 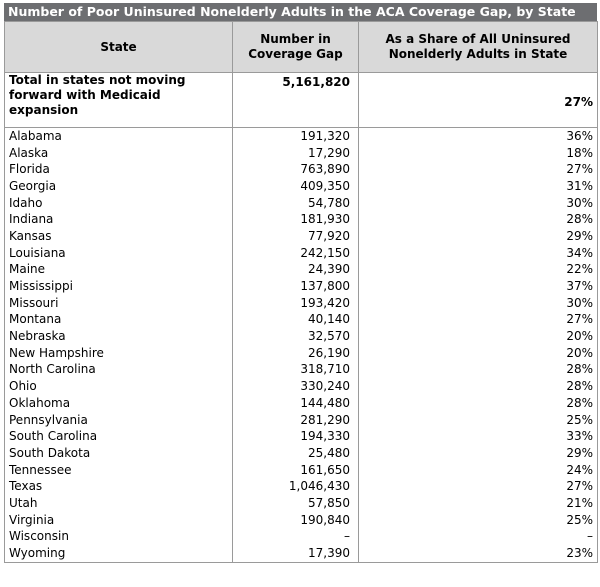 I want to click on table-row: Kansas 77,920 29%, so click(x=301, y=236).